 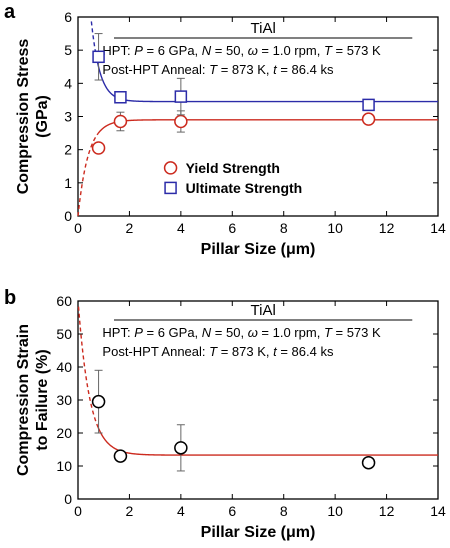 What do you see at coordinates (68, 183) in the screenshot?
I see `y-tick-label: 1` at bounding box center [68, 183].